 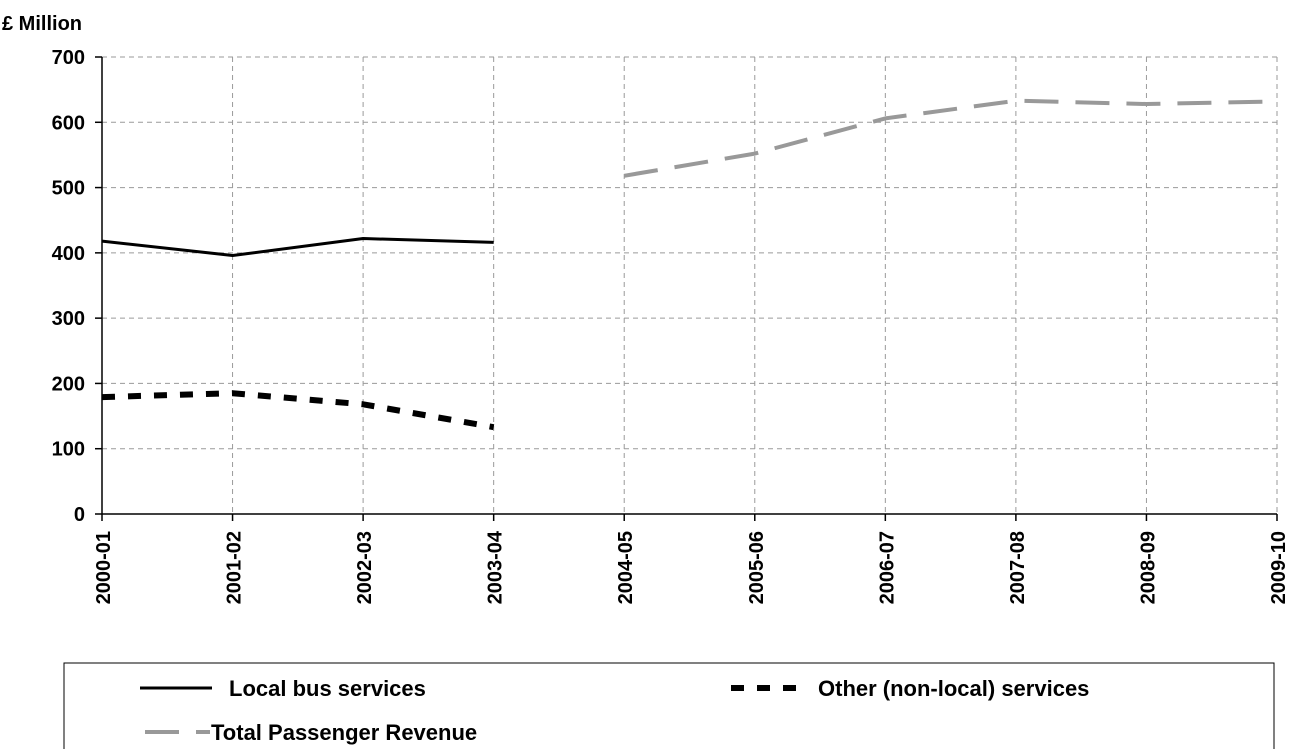 What do you see at coordinates (626, 567) in the screenshot?
I see `x-tick-label: 2004-05` at bounding box center [626, 567].